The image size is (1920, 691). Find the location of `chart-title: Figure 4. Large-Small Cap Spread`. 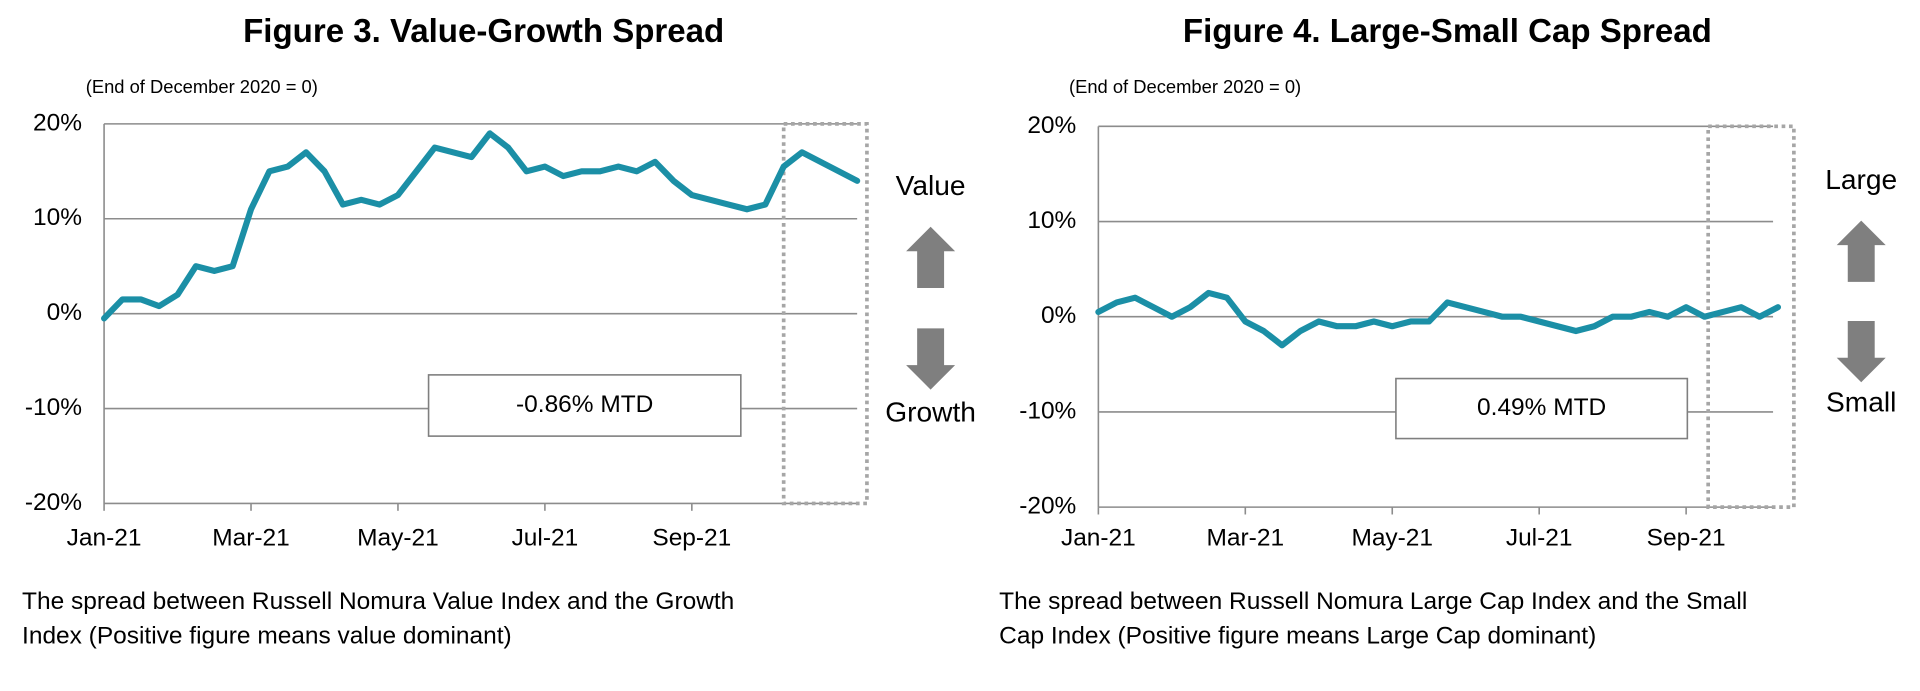

chart-title: Figure 4. Large-Small Cap Spread is located at coordinates (1447, 31).